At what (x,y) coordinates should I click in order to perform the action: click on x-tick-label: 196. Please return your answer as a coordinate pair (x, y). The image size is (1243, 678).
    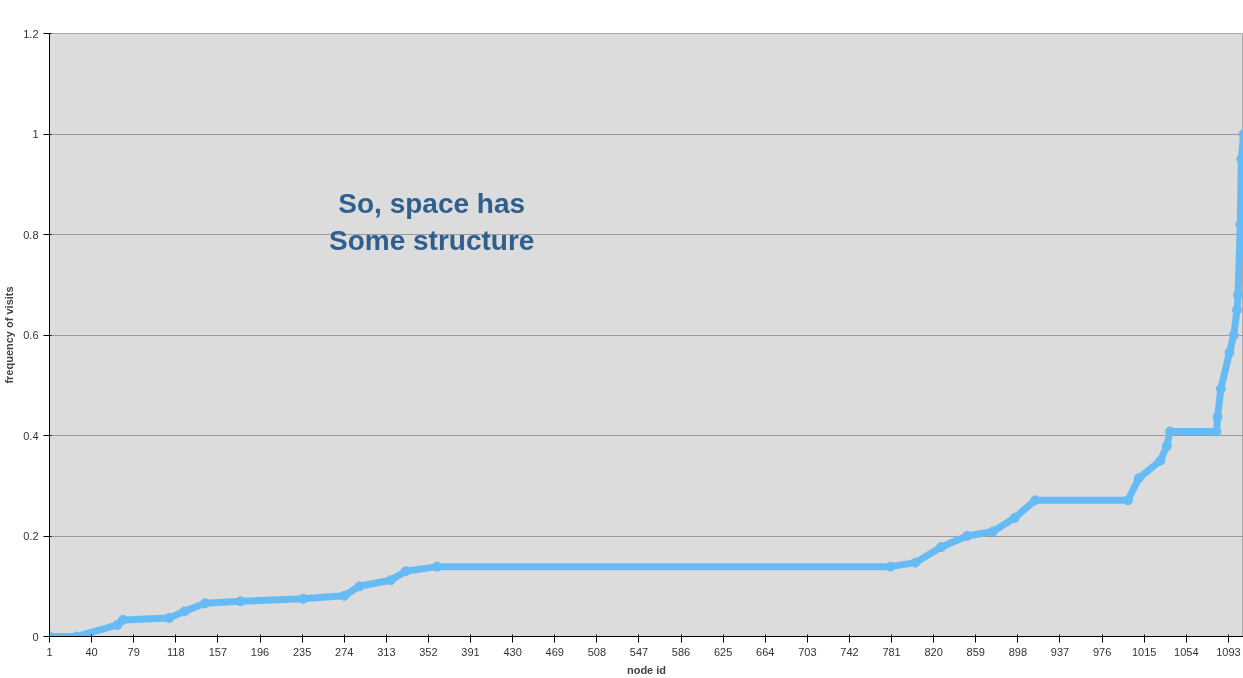
    Looking at the image, I should click on (260, 651).